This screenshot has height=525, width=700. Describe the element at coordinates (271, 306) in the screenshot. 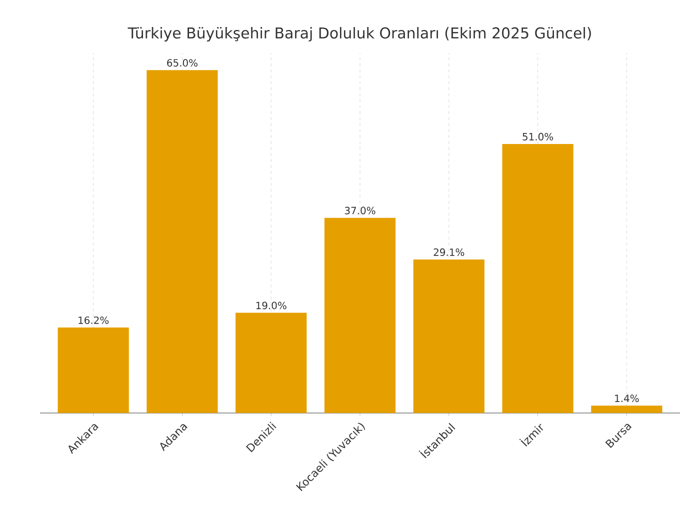

I see `data-label: 19.0%` at that location.